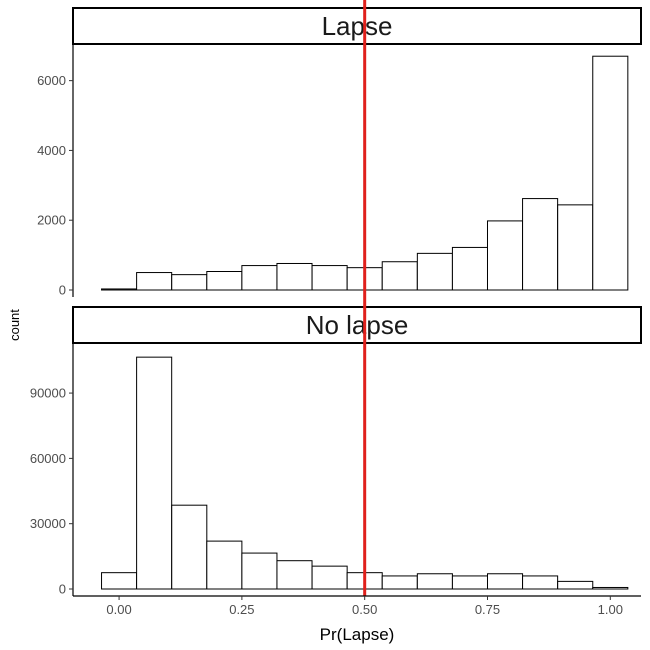 The height and width of the screenshot is (650, 650). Describe the element at coordinates (357, 634) in the screenshot. I see `x-axis-title: Pr(Lapse)` at that location.